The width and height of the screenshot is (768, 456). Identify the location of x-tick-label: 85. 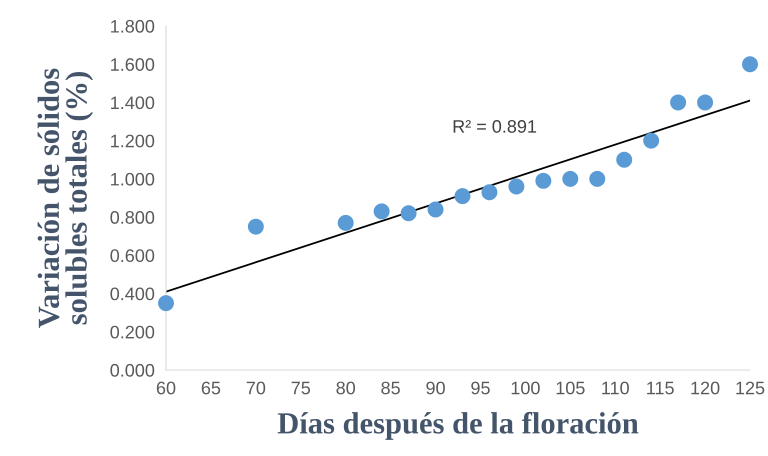
(390, 388).